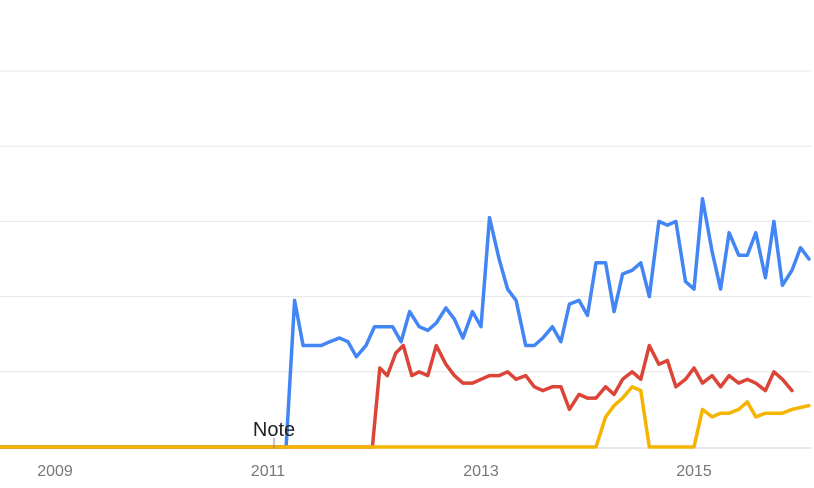  What do you see at coordinates (274, 430) in the screenshot?
I see `note-label: Note` at bounding box center [274, 430].